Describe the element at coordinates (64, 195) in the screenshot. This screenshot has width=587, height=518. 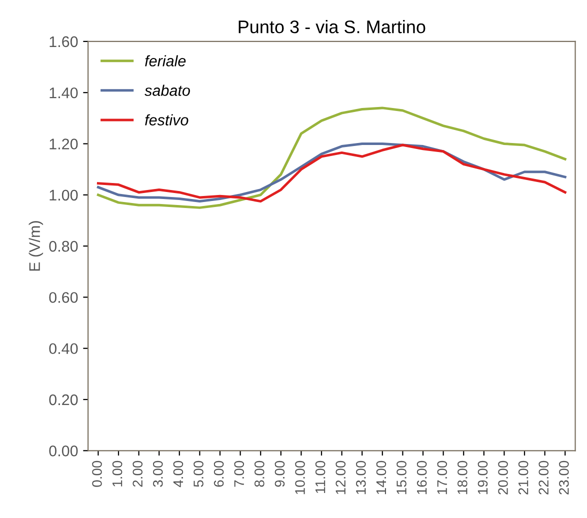
I see `y-tick-label: 1.00` at that location.